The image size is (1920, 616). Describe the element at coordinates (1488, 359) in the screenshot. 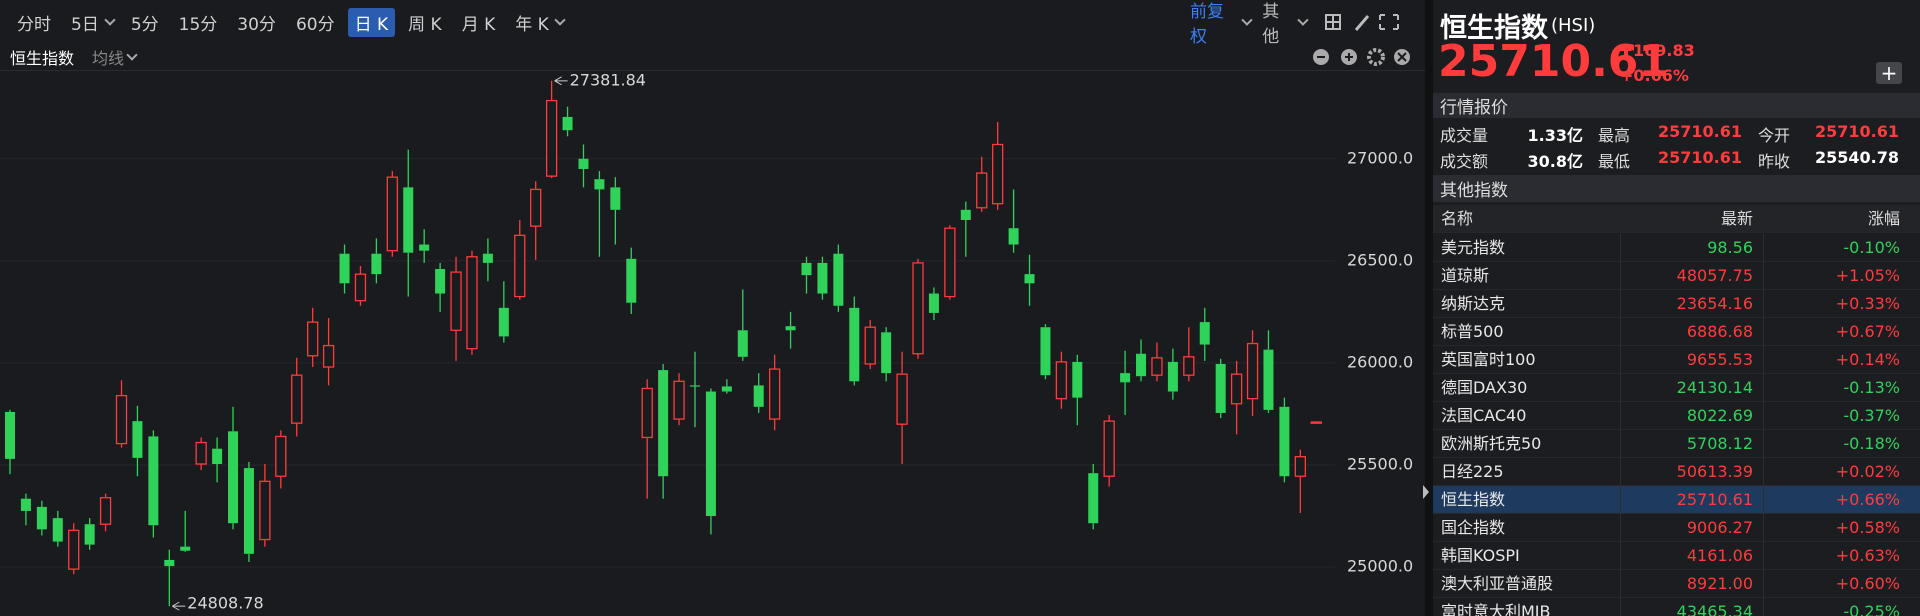

I see `index-name: 英国富时100` at that location.